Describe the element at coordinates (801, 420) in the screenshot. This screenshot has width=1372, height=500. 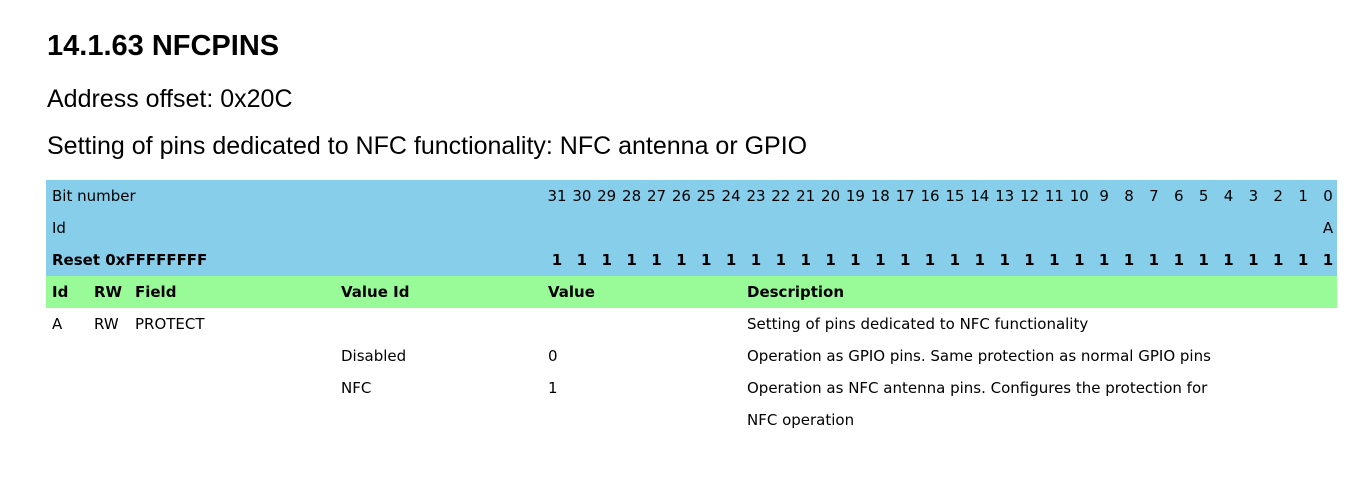
I see `field-description: NFC operation` at that location.